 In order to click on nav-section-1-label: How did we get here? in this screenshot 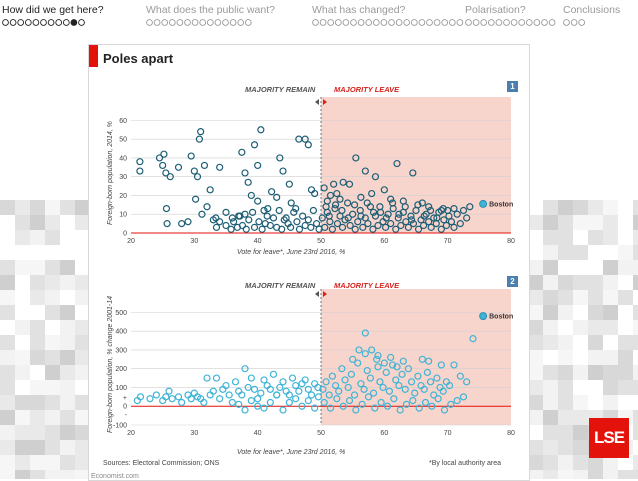, I will do `click(53, 10)`.